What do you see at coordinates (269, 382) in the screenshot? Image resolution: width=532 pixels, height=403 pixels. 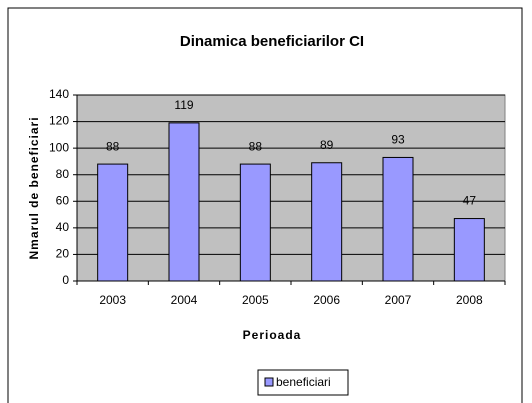 I see `legend-swatch` at bounding box center [269, 382].